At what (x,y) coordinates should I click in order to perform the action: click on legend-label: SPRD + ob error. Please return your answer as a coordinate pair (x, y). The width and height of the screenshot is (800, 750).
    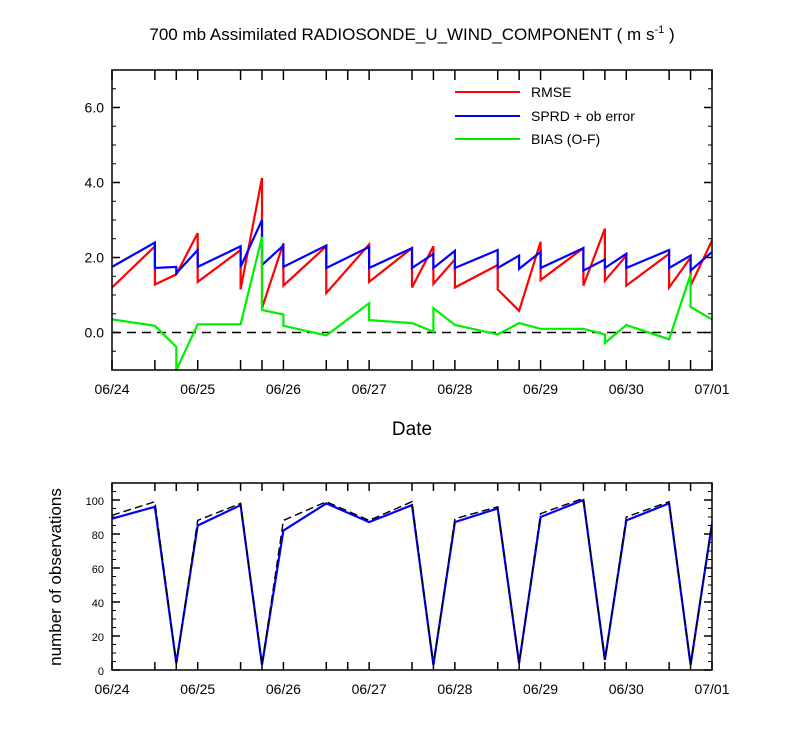
    Looking at the image, I should click on (583, 116).